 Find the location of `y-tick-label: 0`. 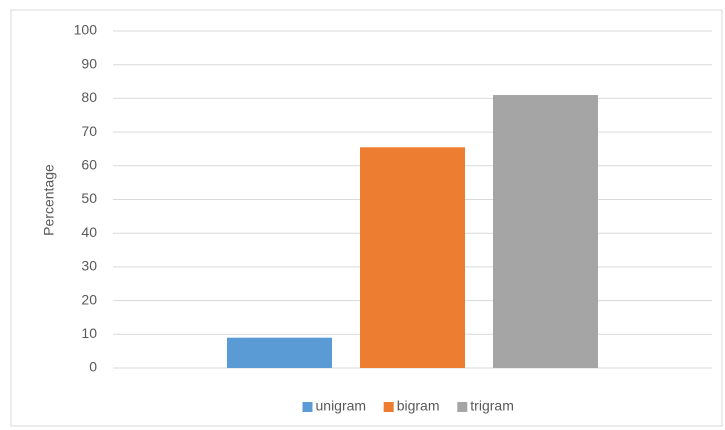

y-tick-label: 0 is located at coordinates (93, 367).